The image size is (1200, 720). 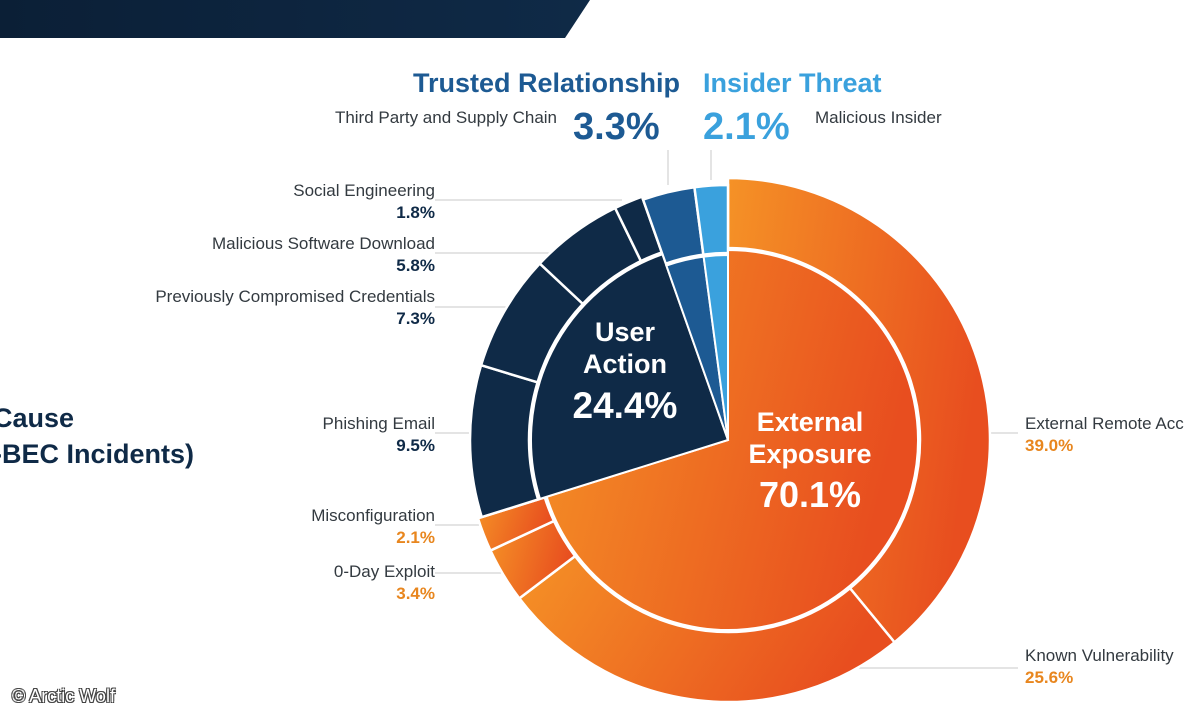 I want to click on prev-compromised-label: Previously Compromised Credentials 7.3%, so click(x=295, y=308).